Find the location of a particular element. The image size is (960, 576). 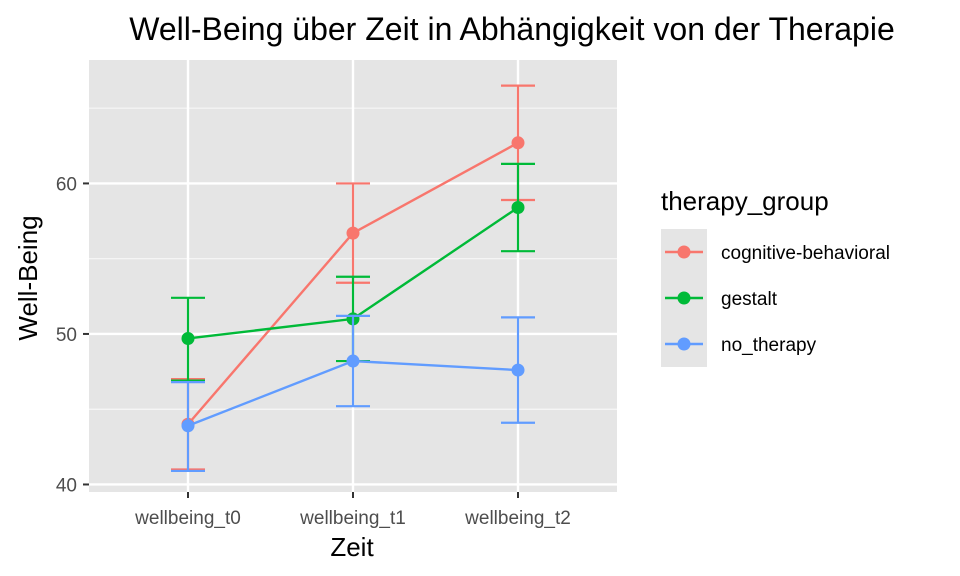

x-tick-label: wellbeing_t2 is located at coordinates (517, 518).